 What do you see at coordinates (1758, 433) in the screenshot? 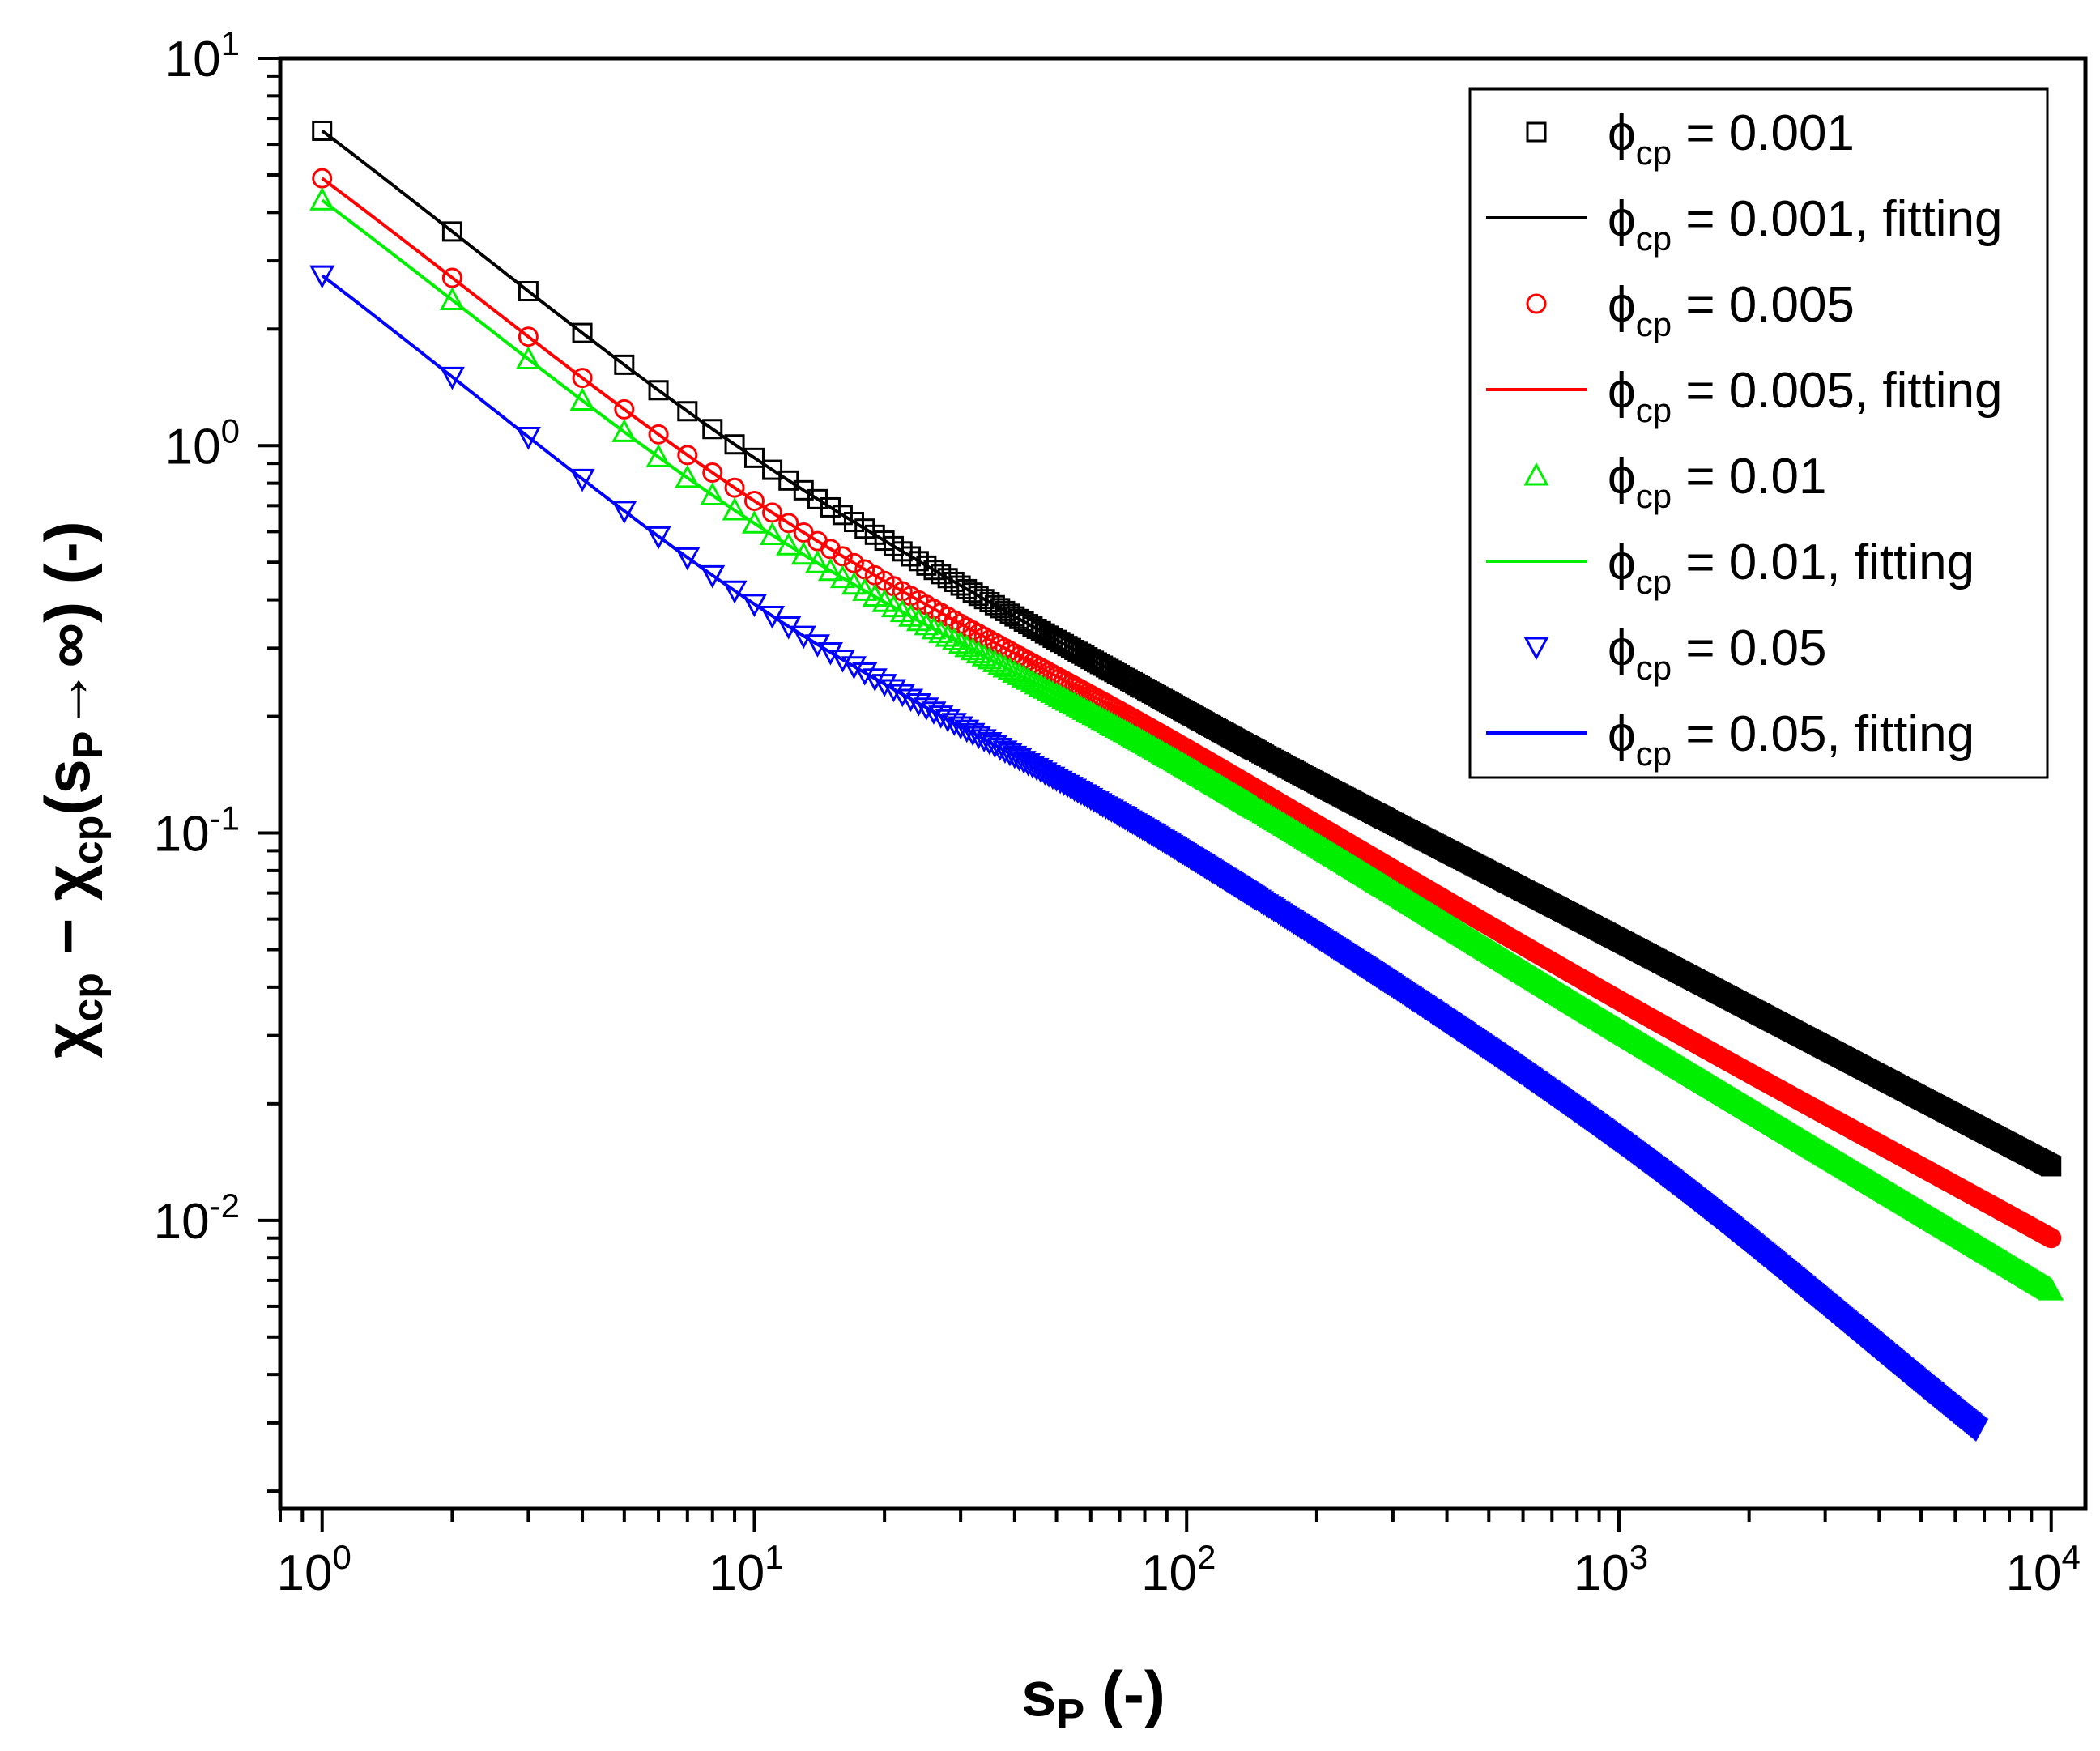
I see `legend-frame` at bounding box center [1758, 433].